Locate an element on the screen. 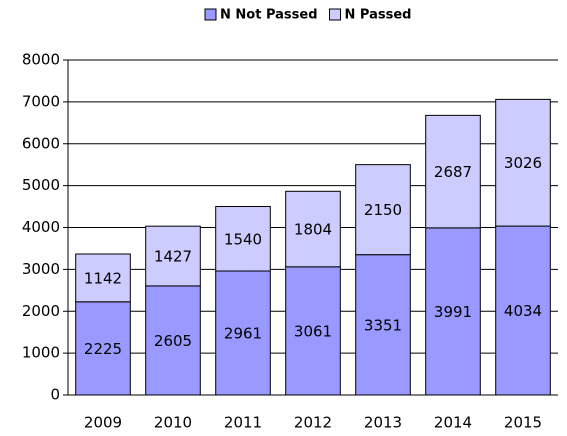 The width and height of the screenshot is (567, 436). data-label: 2687 is located at coordinates (453, 172).